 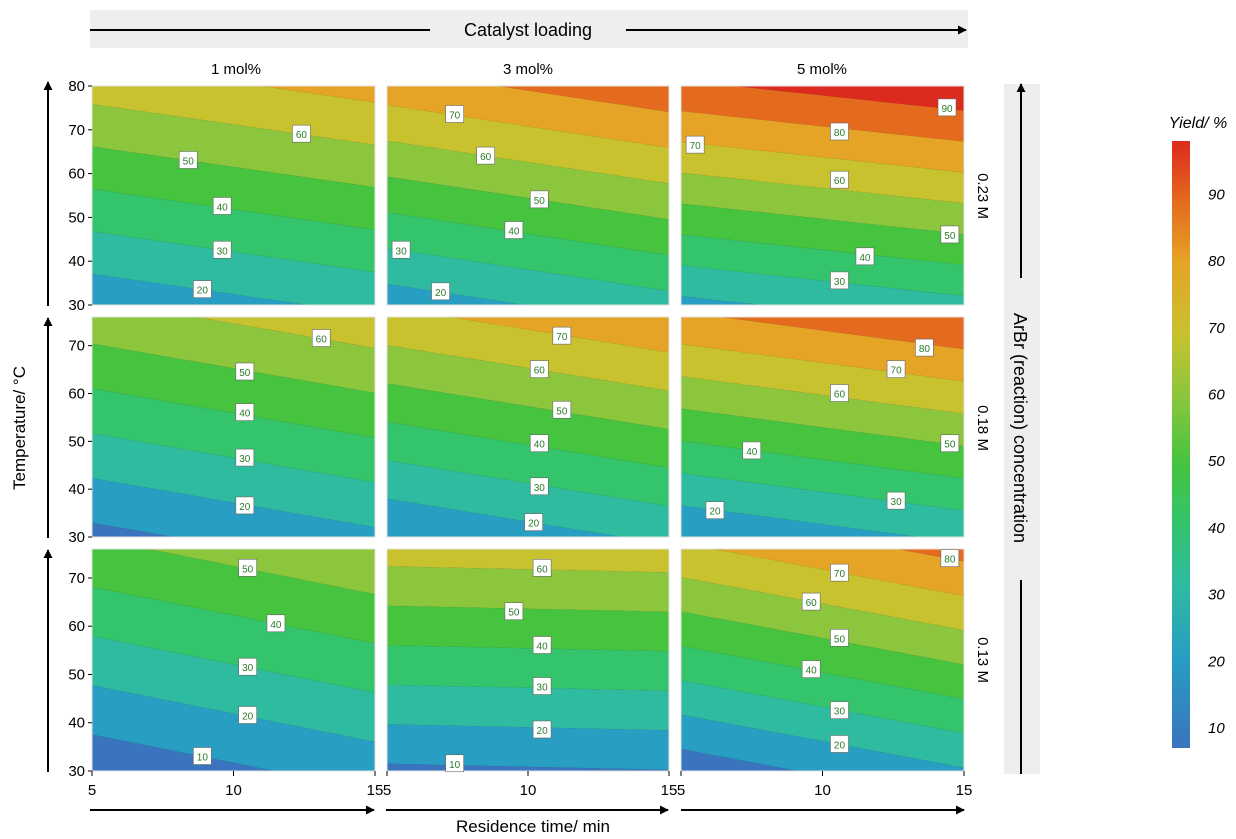 I want to click on y-tick-label: 60, so click(x=76, y=174).